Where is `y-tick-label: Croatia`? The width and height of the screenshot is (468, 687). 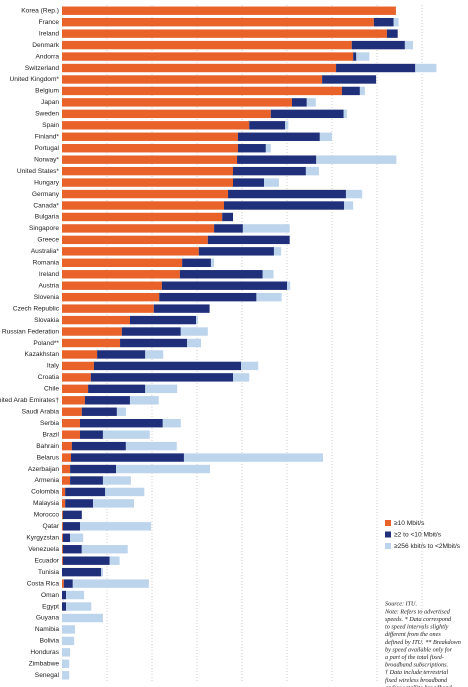
y-tick-label: Croatia is located at coordinates (49, 377).